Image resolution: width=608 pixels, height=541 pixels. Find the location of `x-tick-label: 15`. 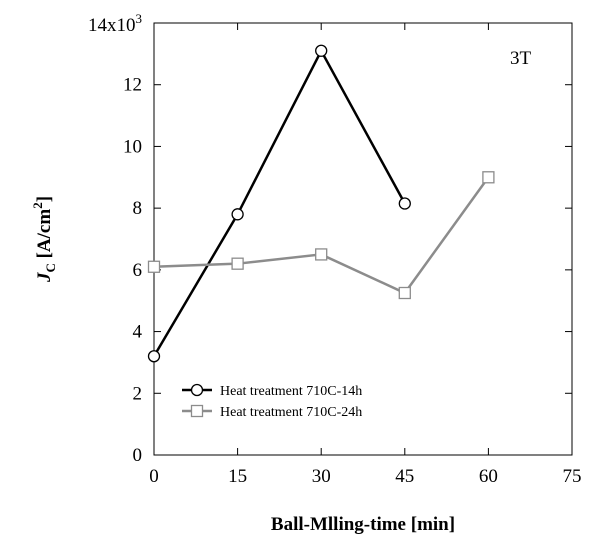

x-tick-label: 15 is located at coordinates (237, 476).